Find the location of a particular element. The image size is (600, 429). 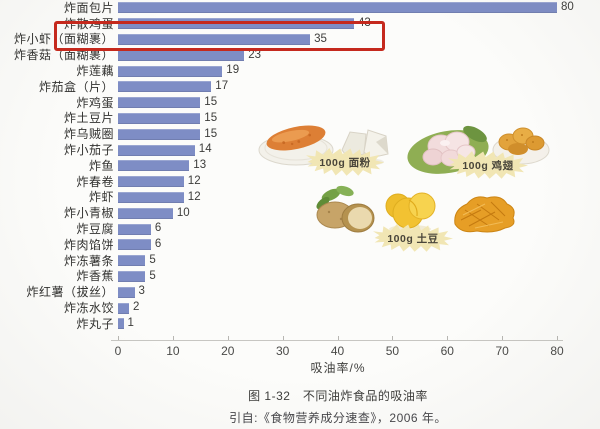

fried-chicken-wings-dish-icon is located at coordinates (521, 146).